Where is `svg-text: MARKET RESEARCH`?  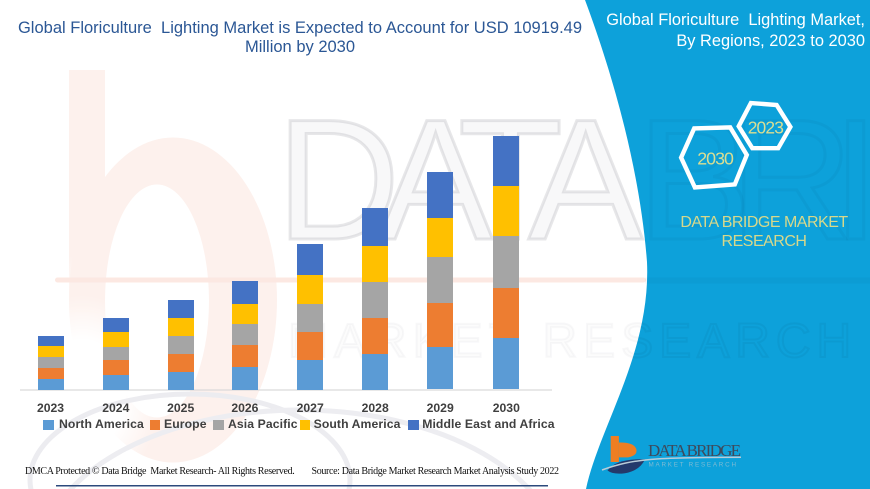 svg-text: MARKET RESEARCH is located at coordinates (693, 465).